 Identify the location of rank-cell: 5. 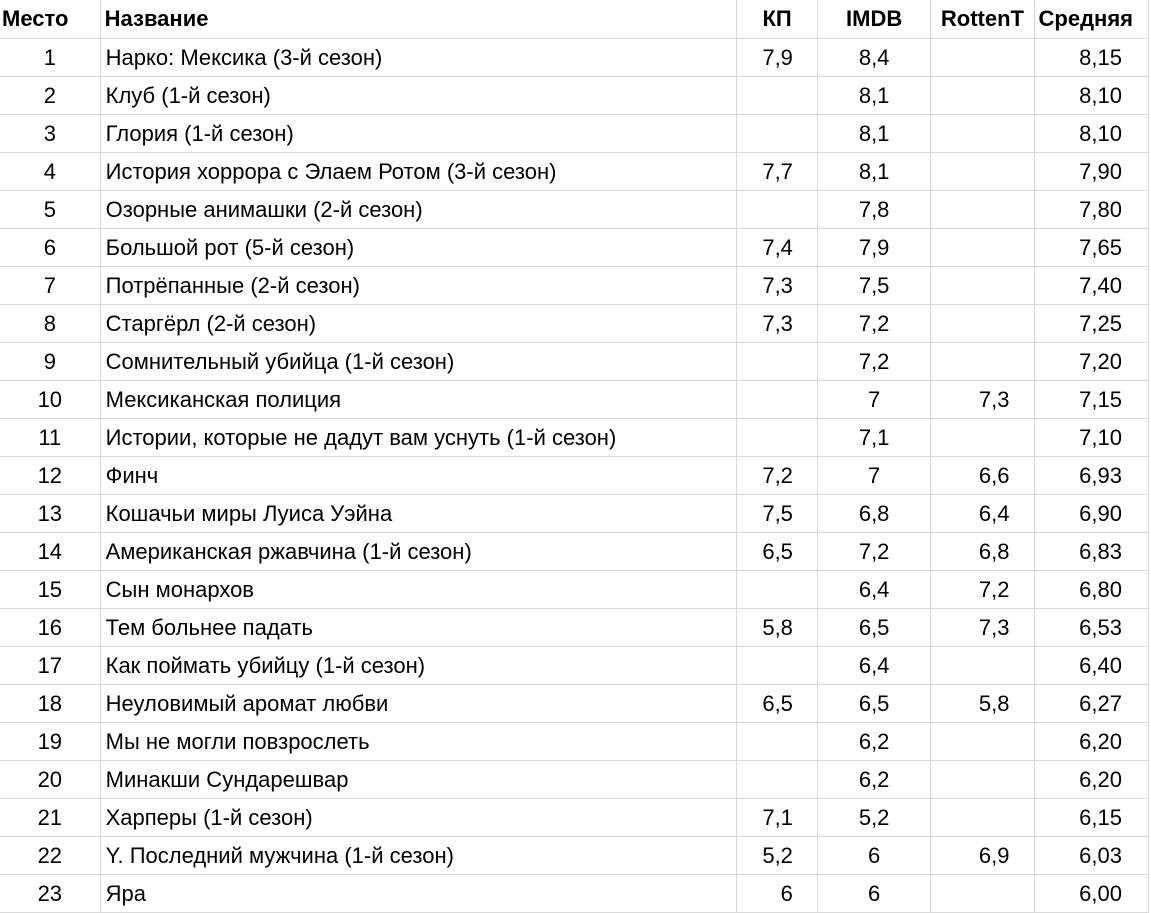
(50, 209).